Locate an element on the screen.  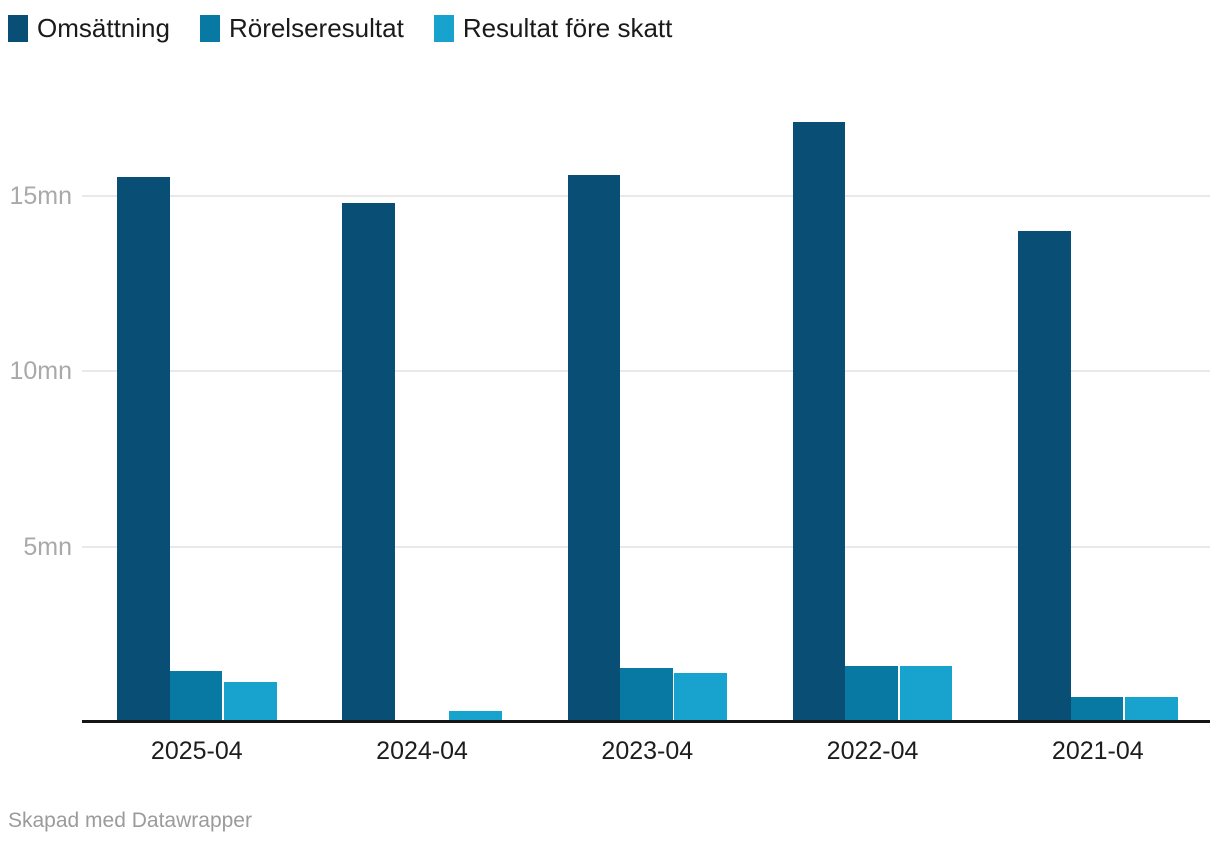
legend-item: Resultat före skatt is located at coordinates (553, 28).